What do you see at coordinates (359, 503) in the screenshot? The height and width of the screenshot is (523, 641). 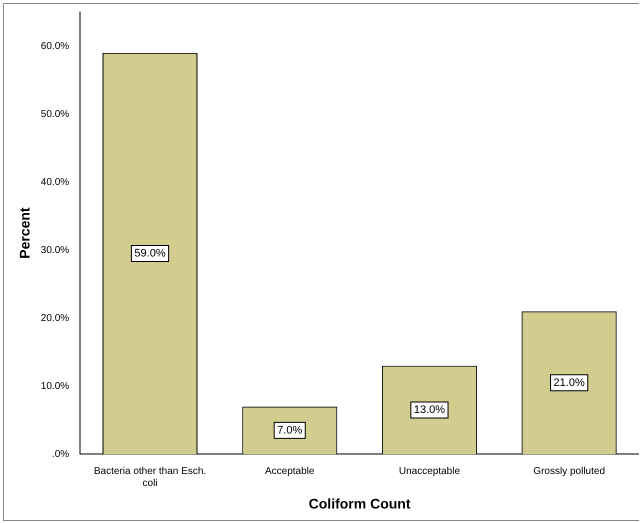 I see `x-axis-title: Coliform Count` at bounding box center [359, 503].